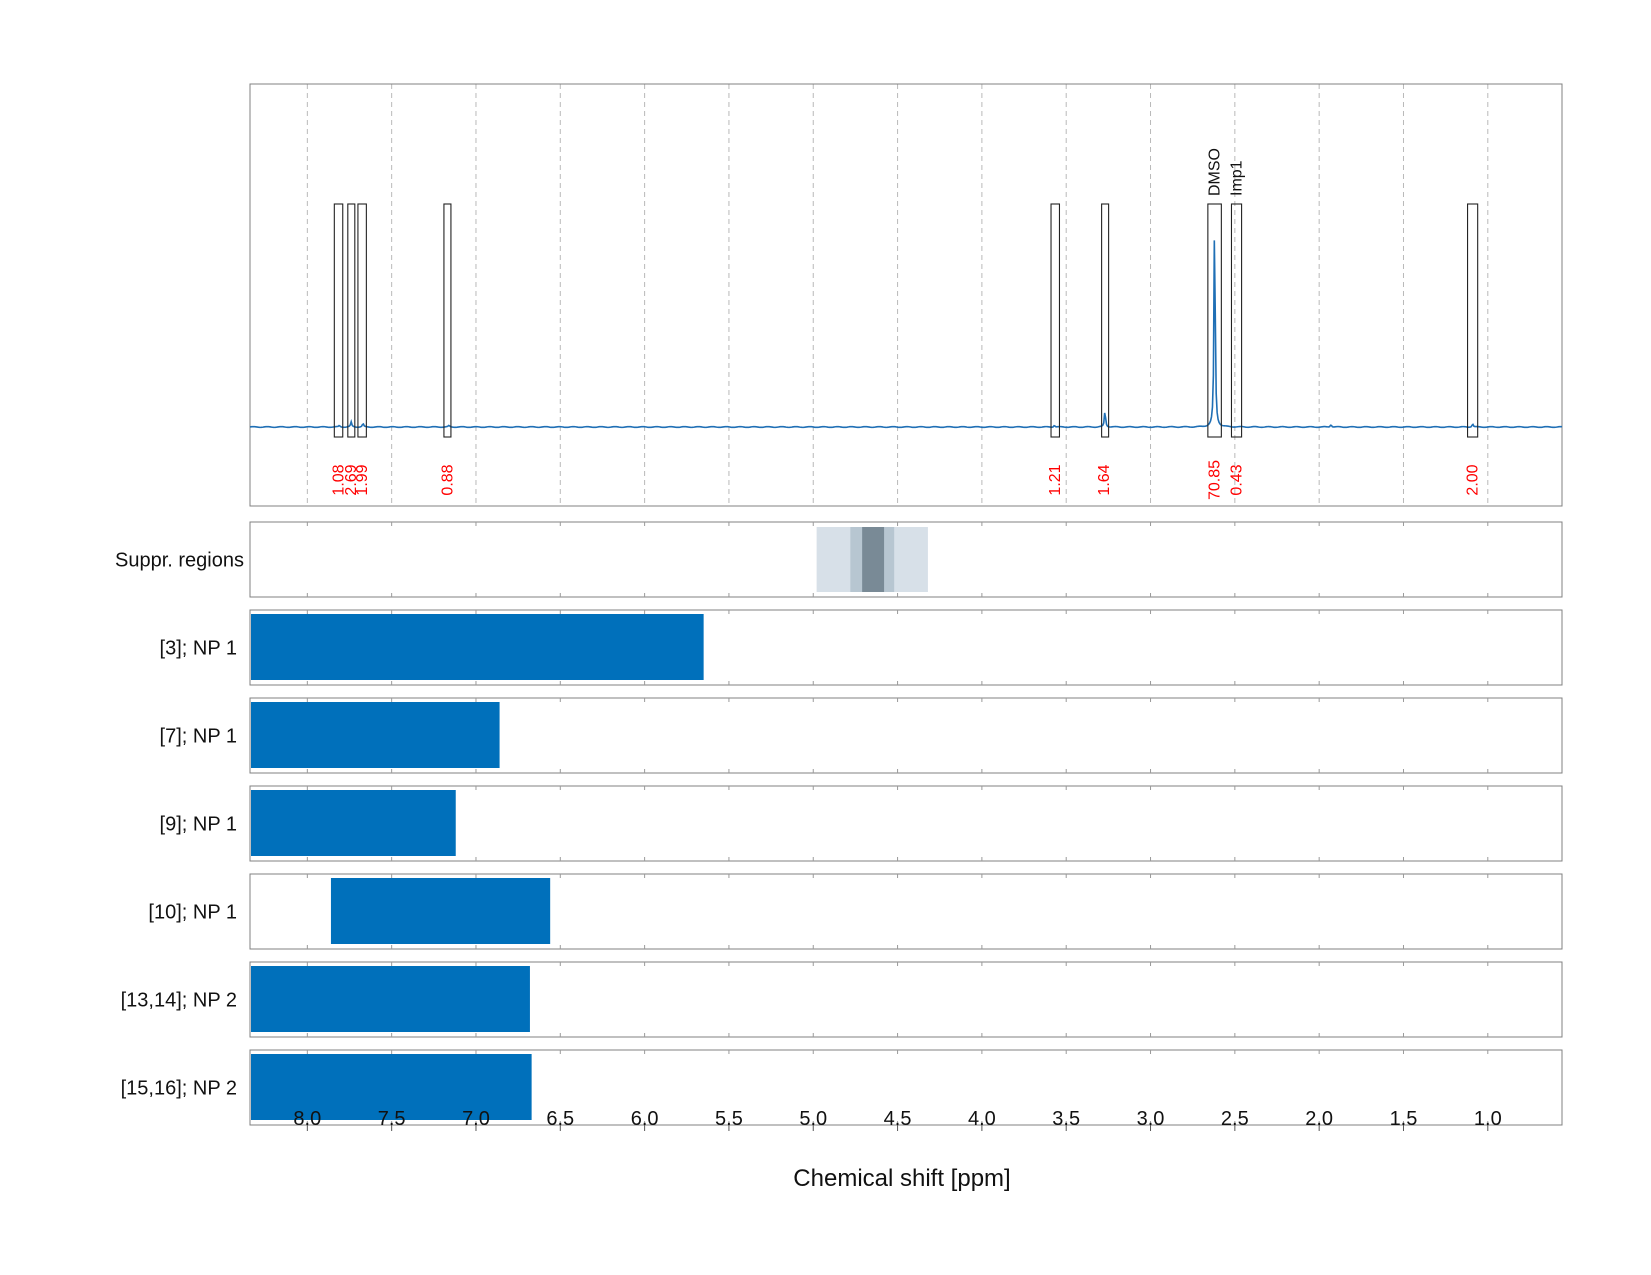 This screenshot has height=1275, width=1651. Describe the element at coordinates (179, 561) in the screenshot. I see `suppression-panel-label: Suppr. regions` at that location.